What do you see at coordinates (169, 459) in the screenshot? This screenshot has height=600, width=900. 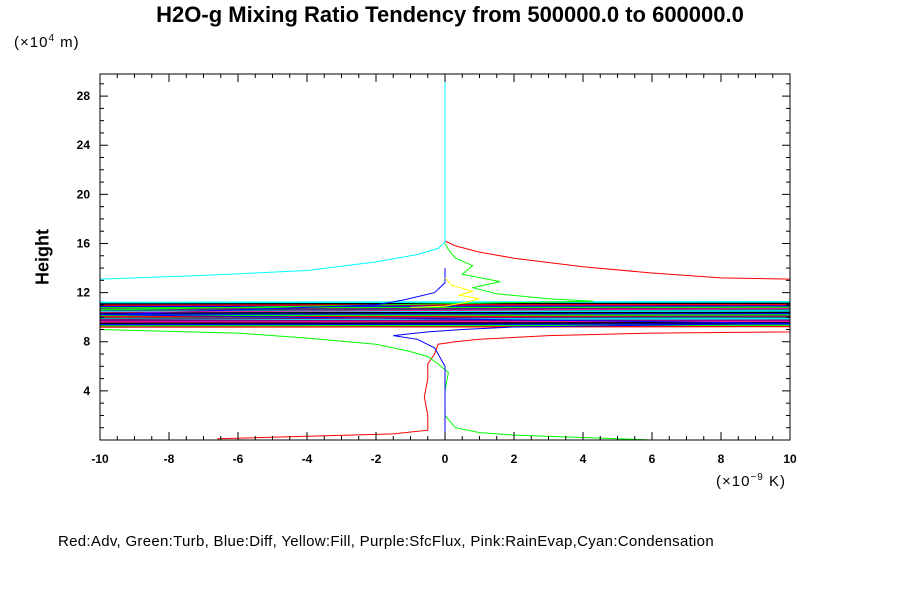 I see `x-tick-label: -8` at bounding box center [169, 459].